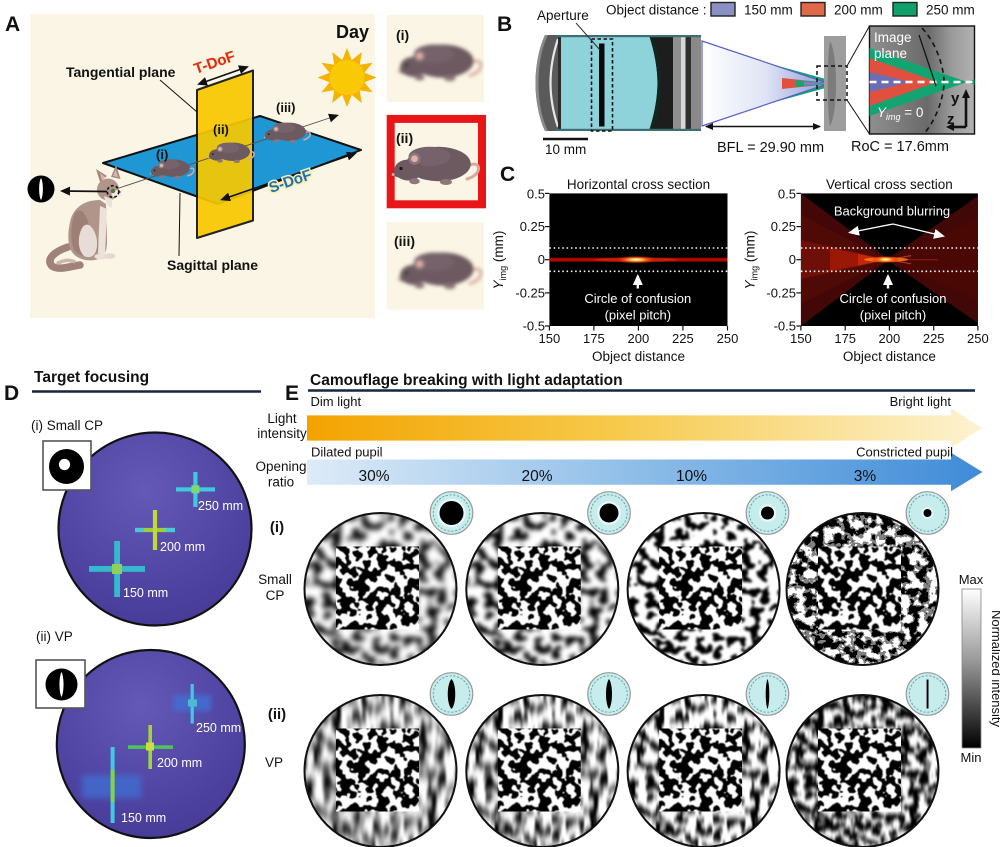 The width and height of the screenshot is (1000, 847). What do you see at coordinates (11, 393) in the screenshot?
I see `svg-text: D` at bounding box center [11, 393].